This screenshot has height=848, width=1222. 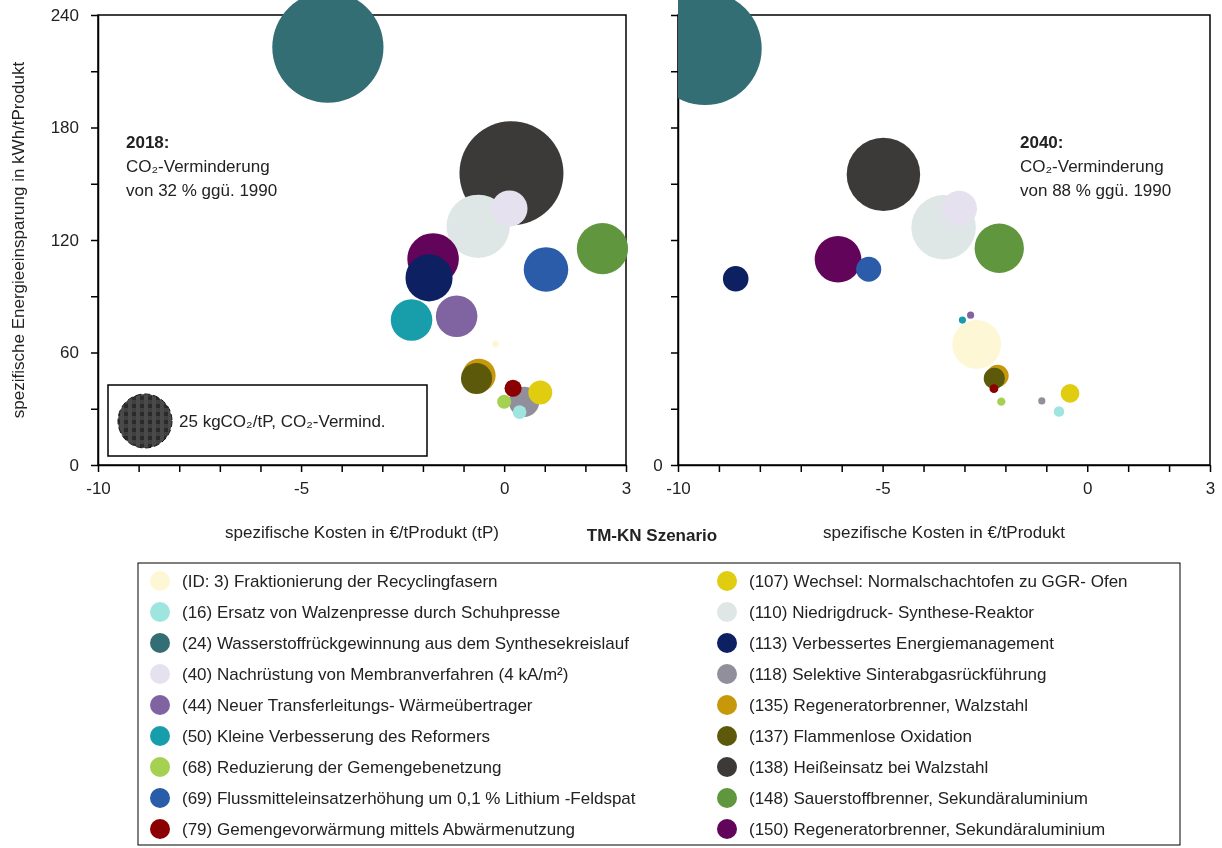 I want to click on legend-label: (24) Wasserstoffrückgewinnung aus dem Synthesekreislauf, so click(x=406, y=643).